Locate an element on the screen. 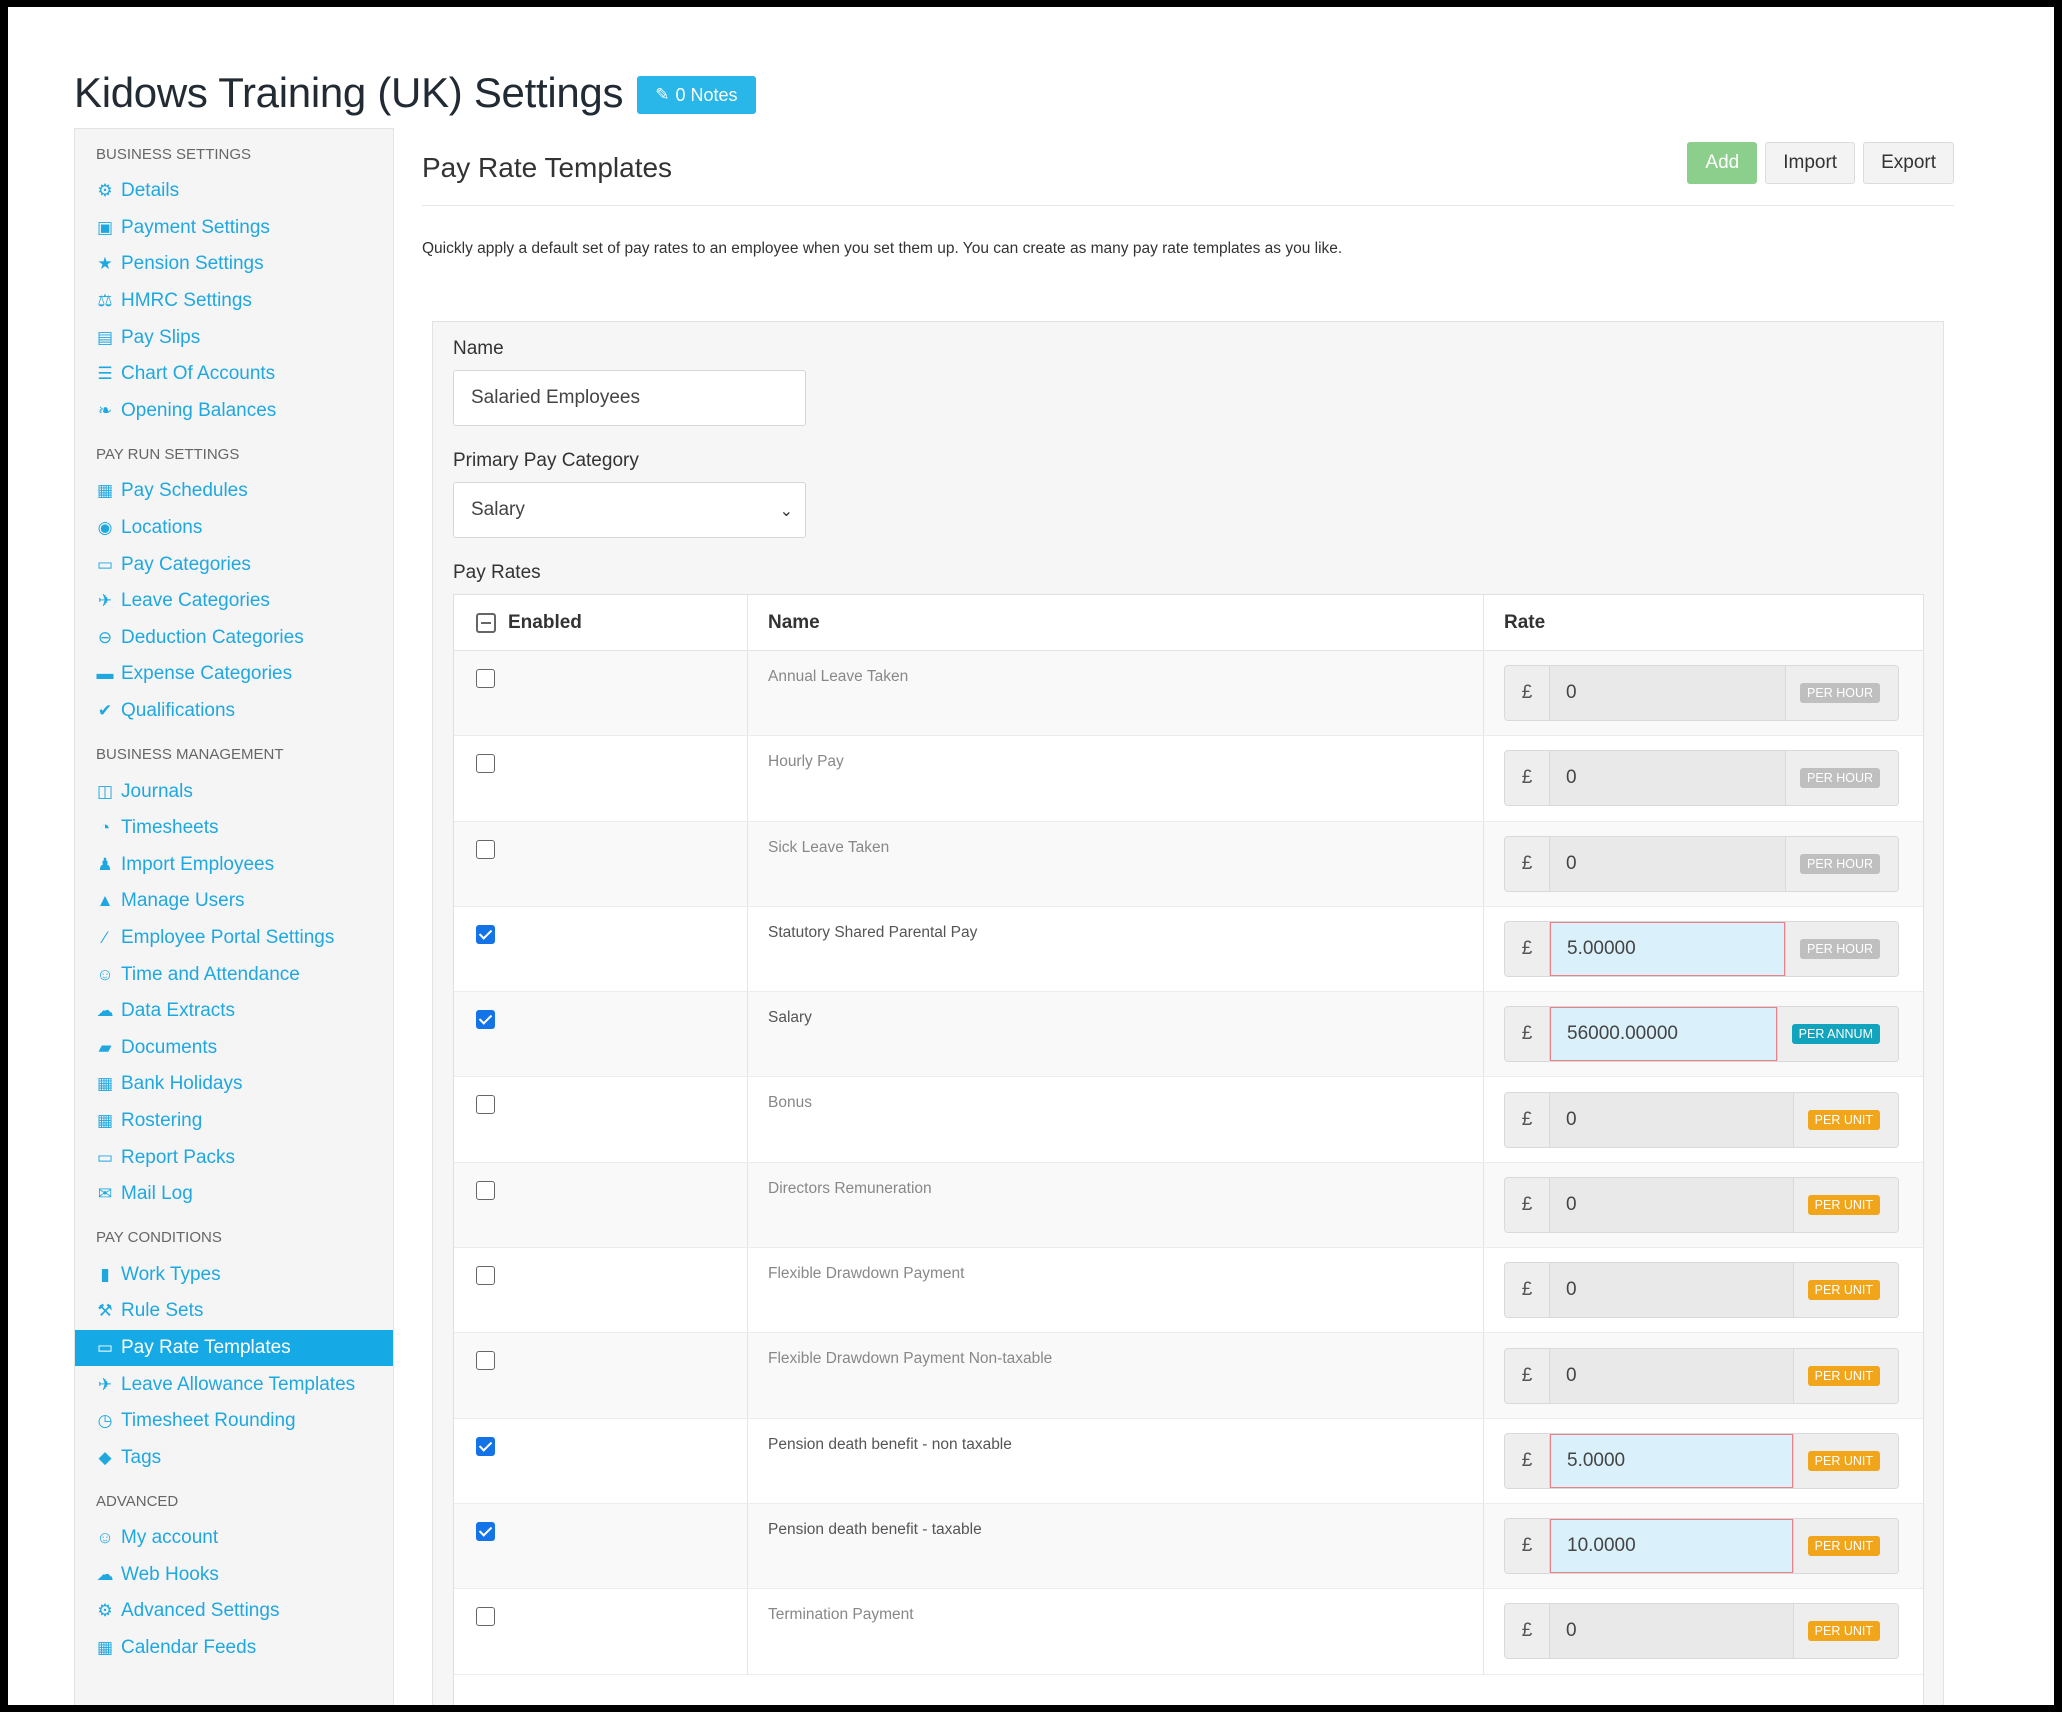  sidebar-item-manage-users: ▲ Manage Users is located at coordinates (234, 901).